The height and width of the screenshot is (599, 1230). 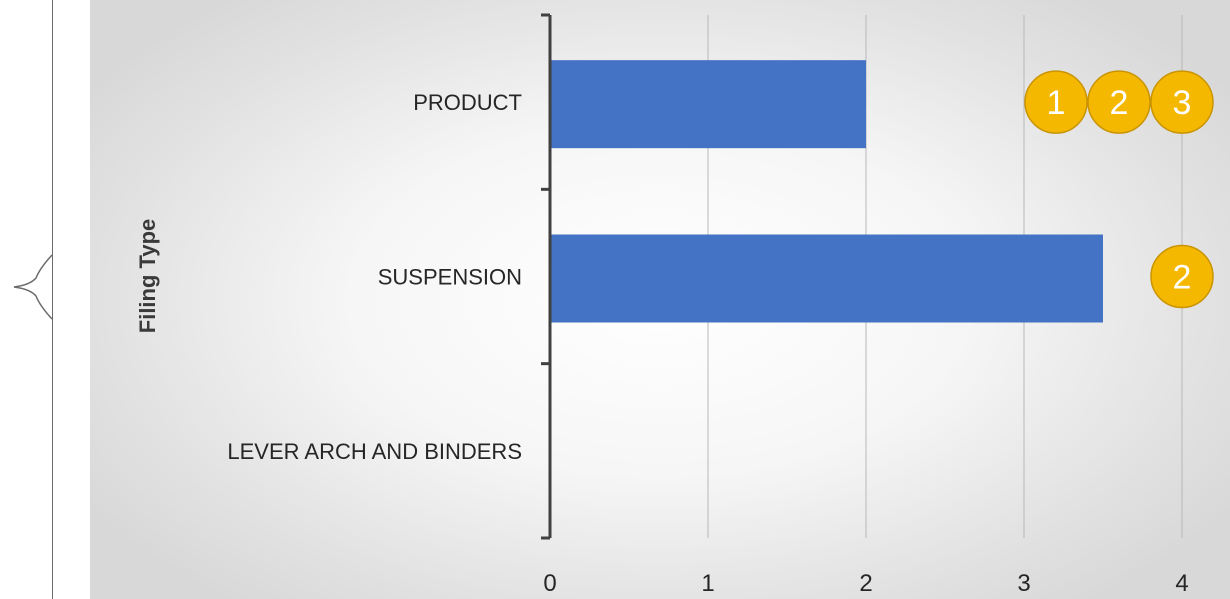 What do you see at coordinates (707, 583) in the screenshot?
I see `x-tick-label: 1` at bounding box center [707, 583].